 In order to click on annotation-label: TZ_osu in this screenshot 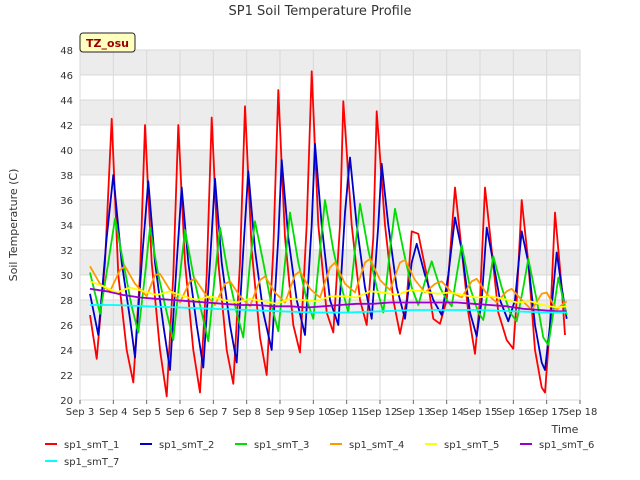, I will do `click(107, 43)`.